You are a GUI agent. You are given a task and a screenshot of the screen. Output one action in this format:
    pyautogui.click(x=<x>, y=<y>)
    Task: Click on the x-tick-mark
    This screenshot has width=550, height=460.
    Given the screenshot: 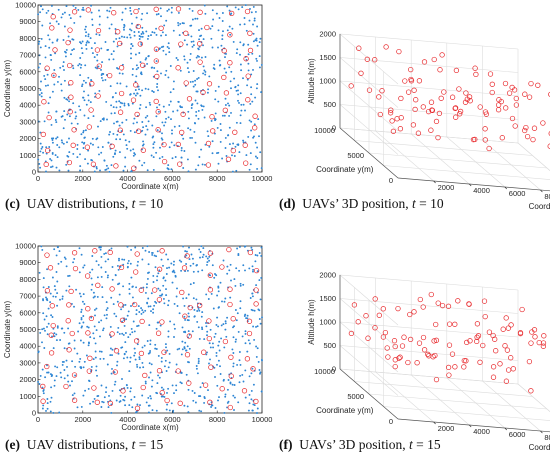 What is the action you would take?
    pyautogui.click(x=506, y=429)
    